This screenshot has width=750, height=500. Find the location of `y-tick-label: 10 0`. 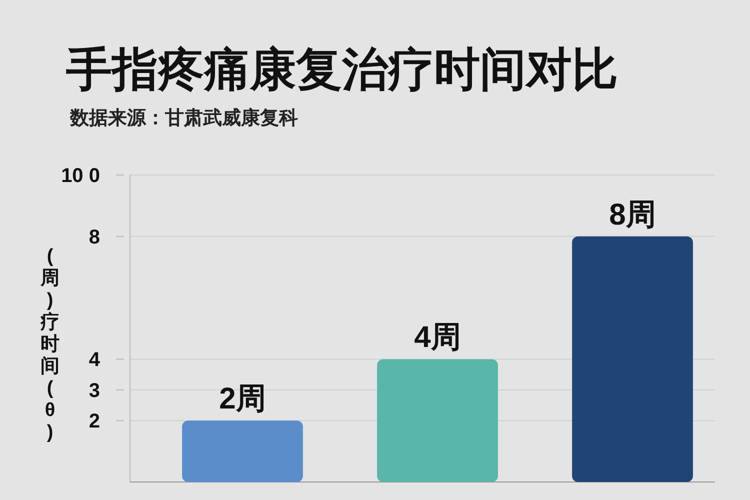

y-tick-label: 10 0 is located at coordinates (80, 176).